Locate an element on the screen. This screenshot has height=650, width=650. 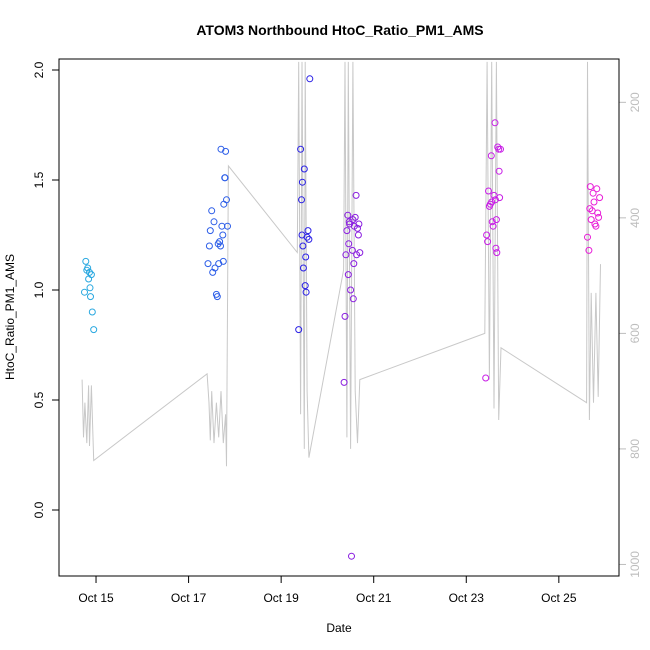
y2-tick-label-0: 200 is located at coordinates (635, 102).